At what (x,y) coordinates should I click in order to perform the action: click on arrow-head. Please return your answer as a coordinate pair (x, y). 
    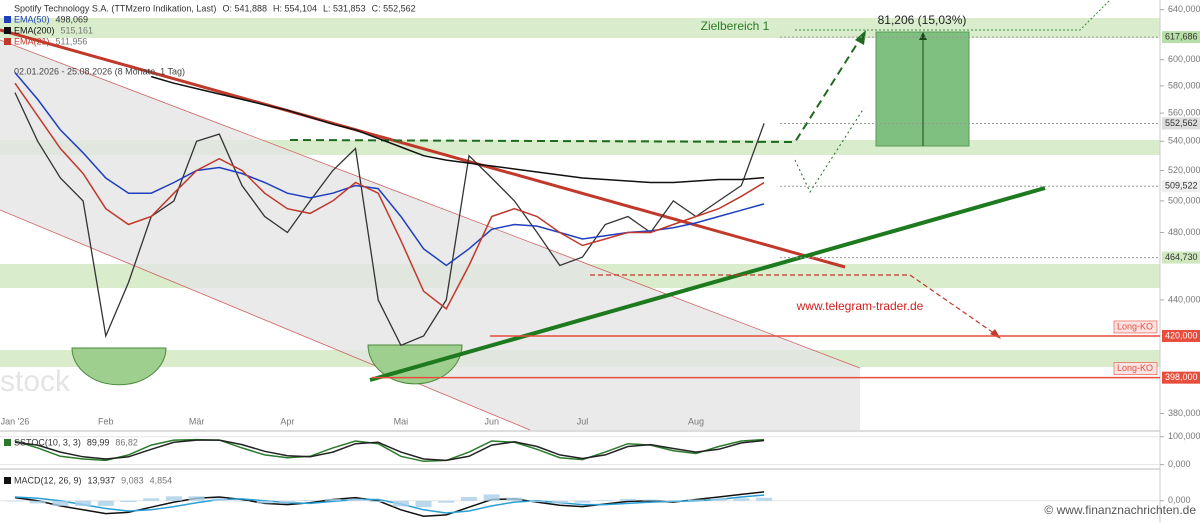
    Looking at the image, I should click on (995, 334).